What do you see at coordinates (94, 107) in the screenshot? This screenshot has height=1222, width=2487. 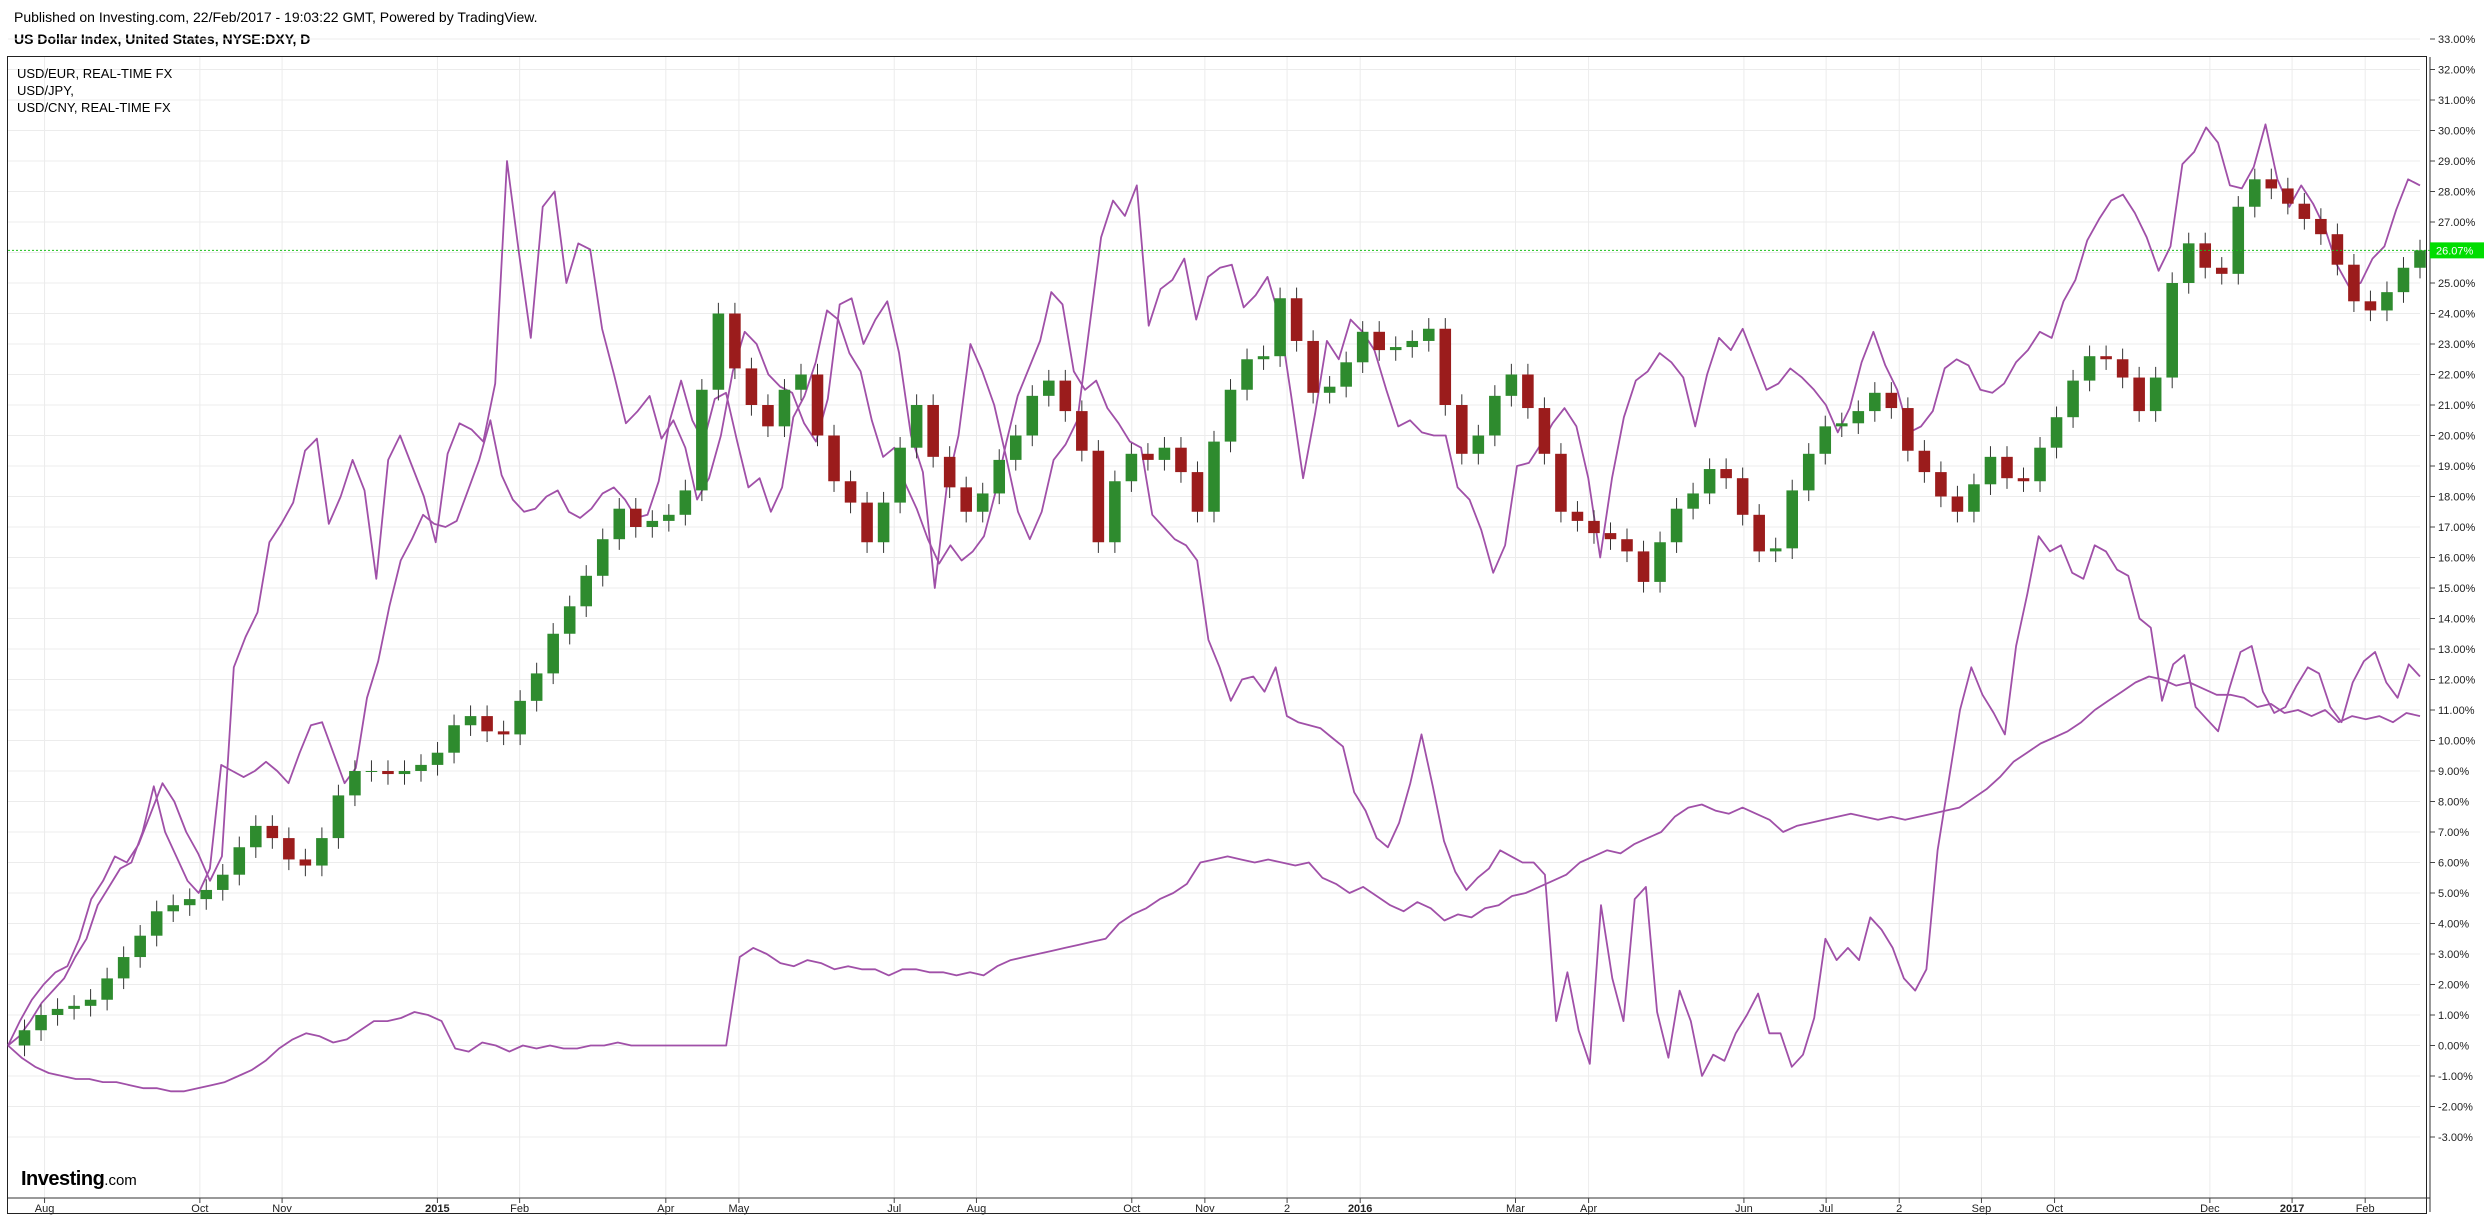 I see `legend-item-usd-cny: USD/CNY, REAL-TIME FX` at bounding box center [94, 107].